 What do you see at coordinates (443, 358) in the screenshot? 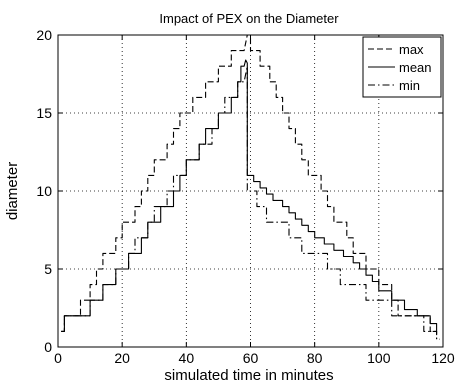
I see `x-tick-label: 120` at bounding box center [443, 358].